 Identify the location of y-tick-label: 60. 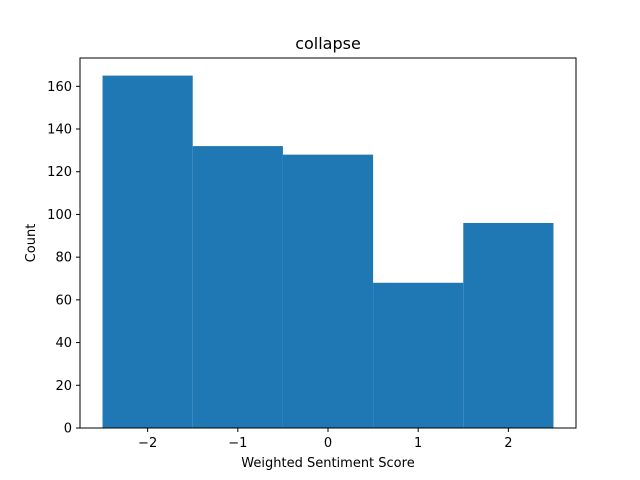
(63, 300).